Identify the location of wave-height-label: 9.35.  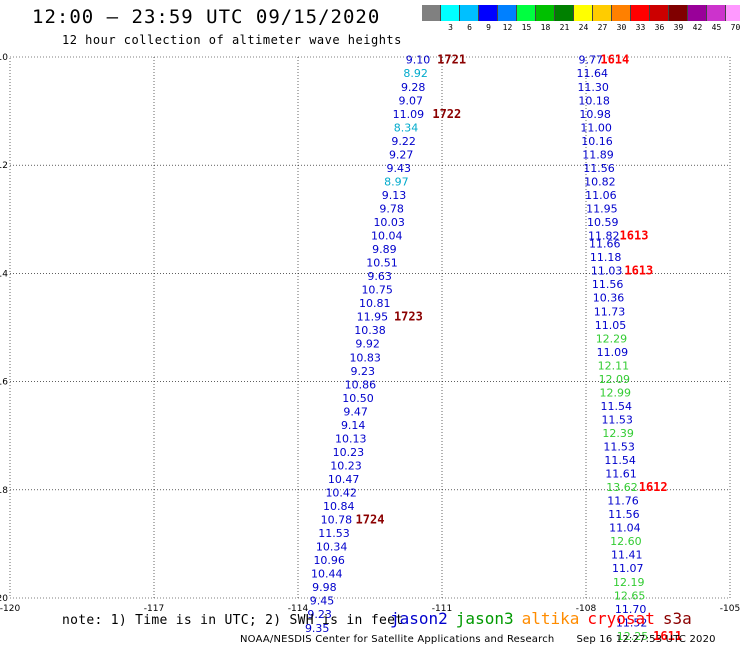
(317, 628).